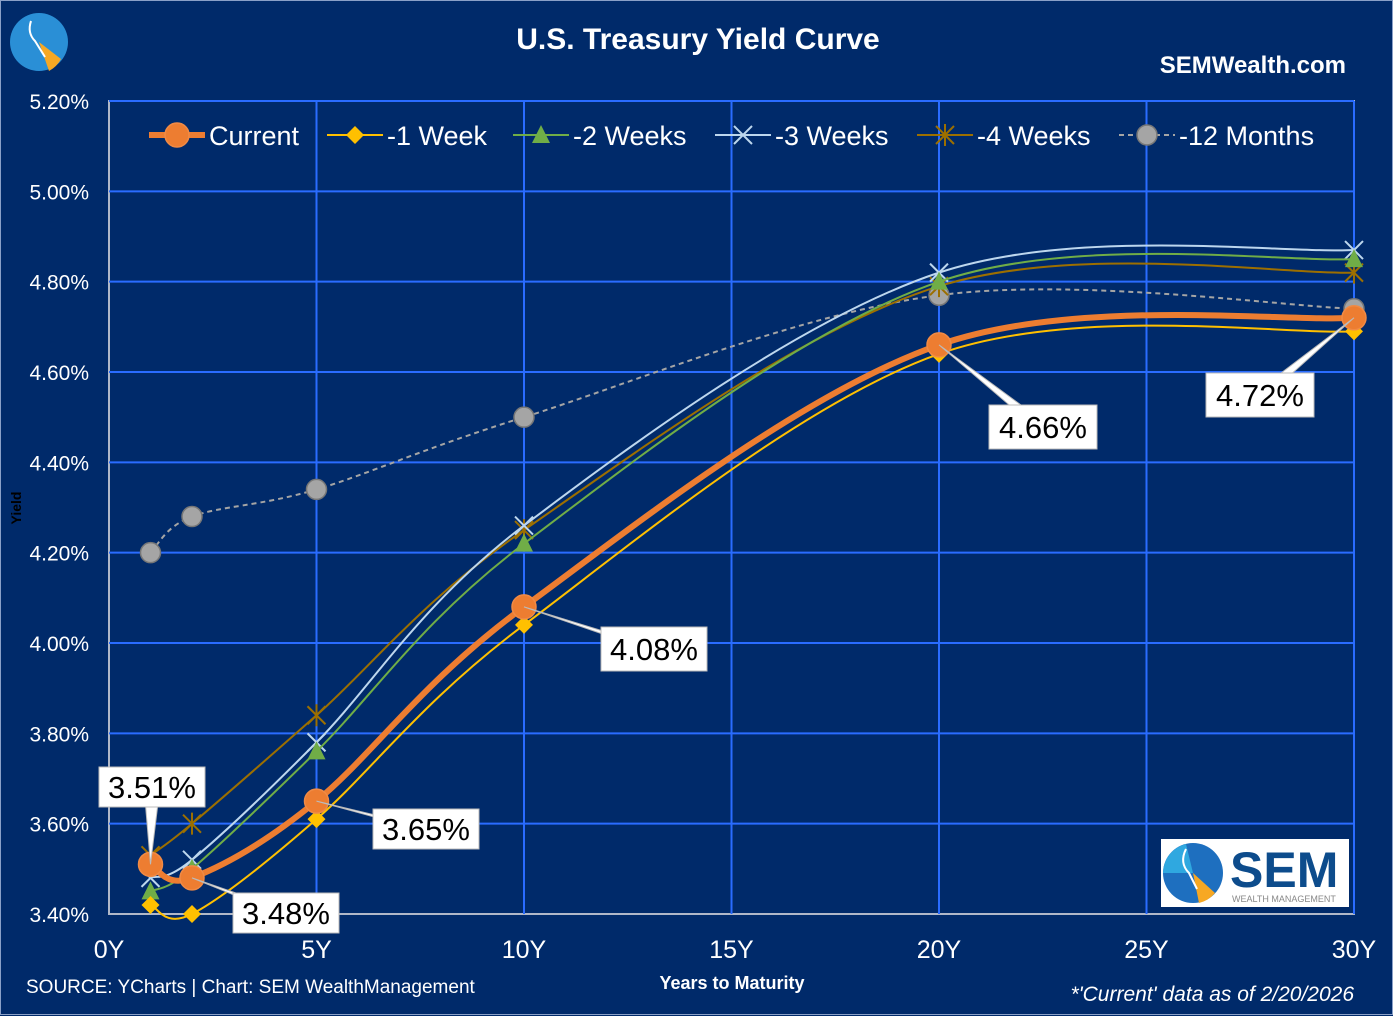 The image size is (1393, 1016). I want to click on data-label: 4.66%, so click(1043, 427).